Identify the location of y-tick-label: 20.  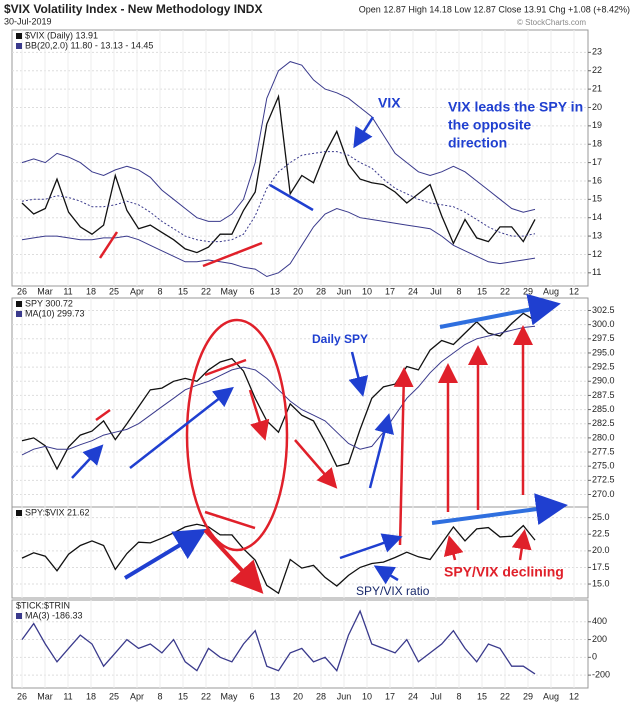
(597, 107).